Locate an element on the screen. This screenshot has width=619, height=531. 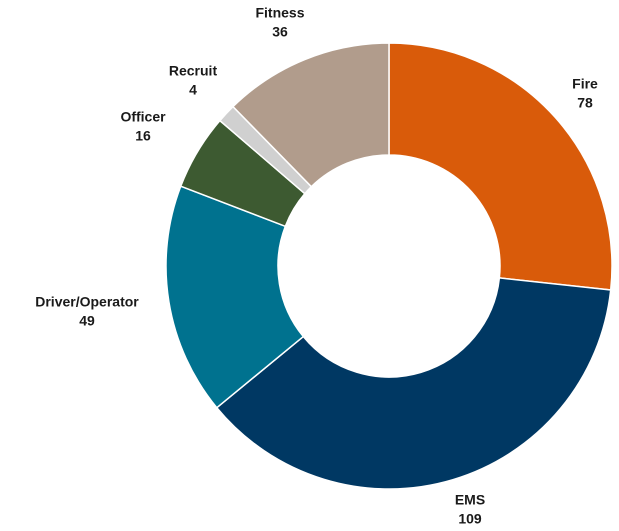
slice-value: 36 is located at coordinates (280, 32).